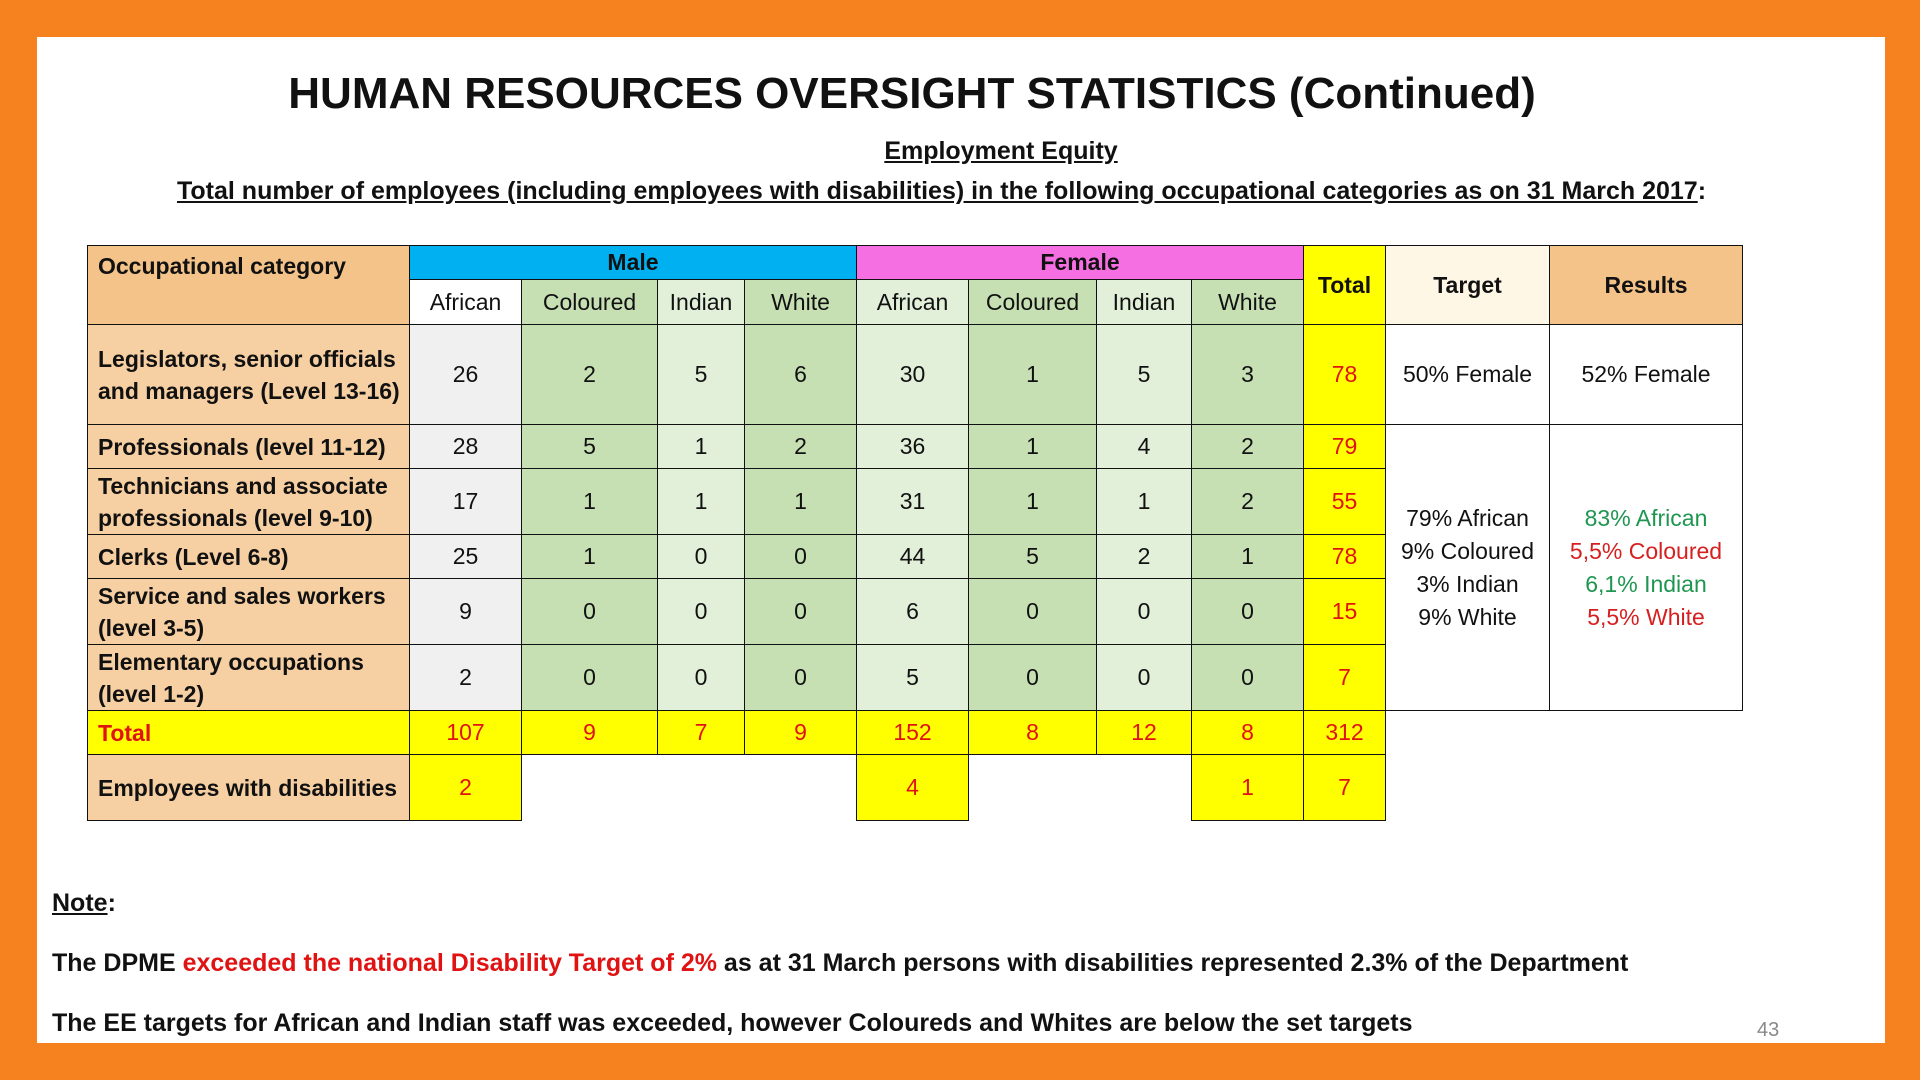 The width and height of the screenshot is (1920, 1080). Describe the element at coordinates (1344, 374) in the screenshot. I see `row-total: 78` at that location.